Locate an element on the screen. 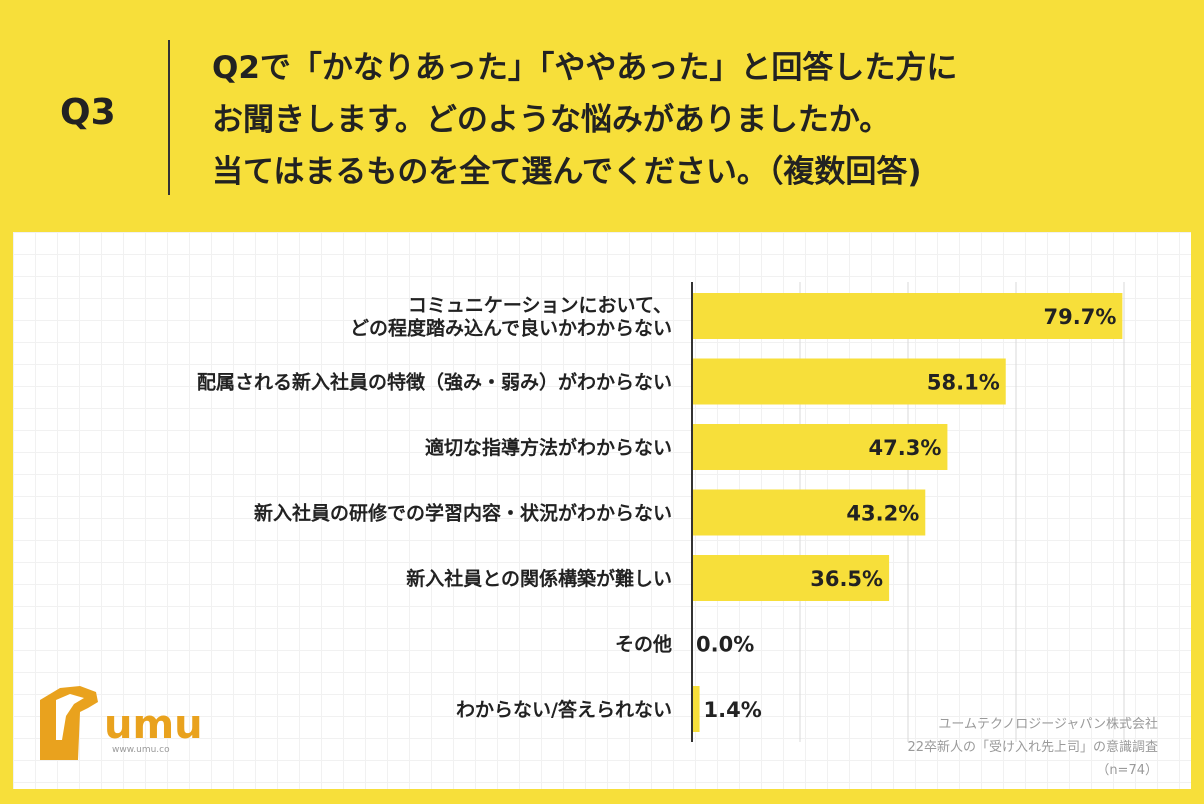  category-label: 新入社員との関係構築が難しい is located at coordinates (539, 578).